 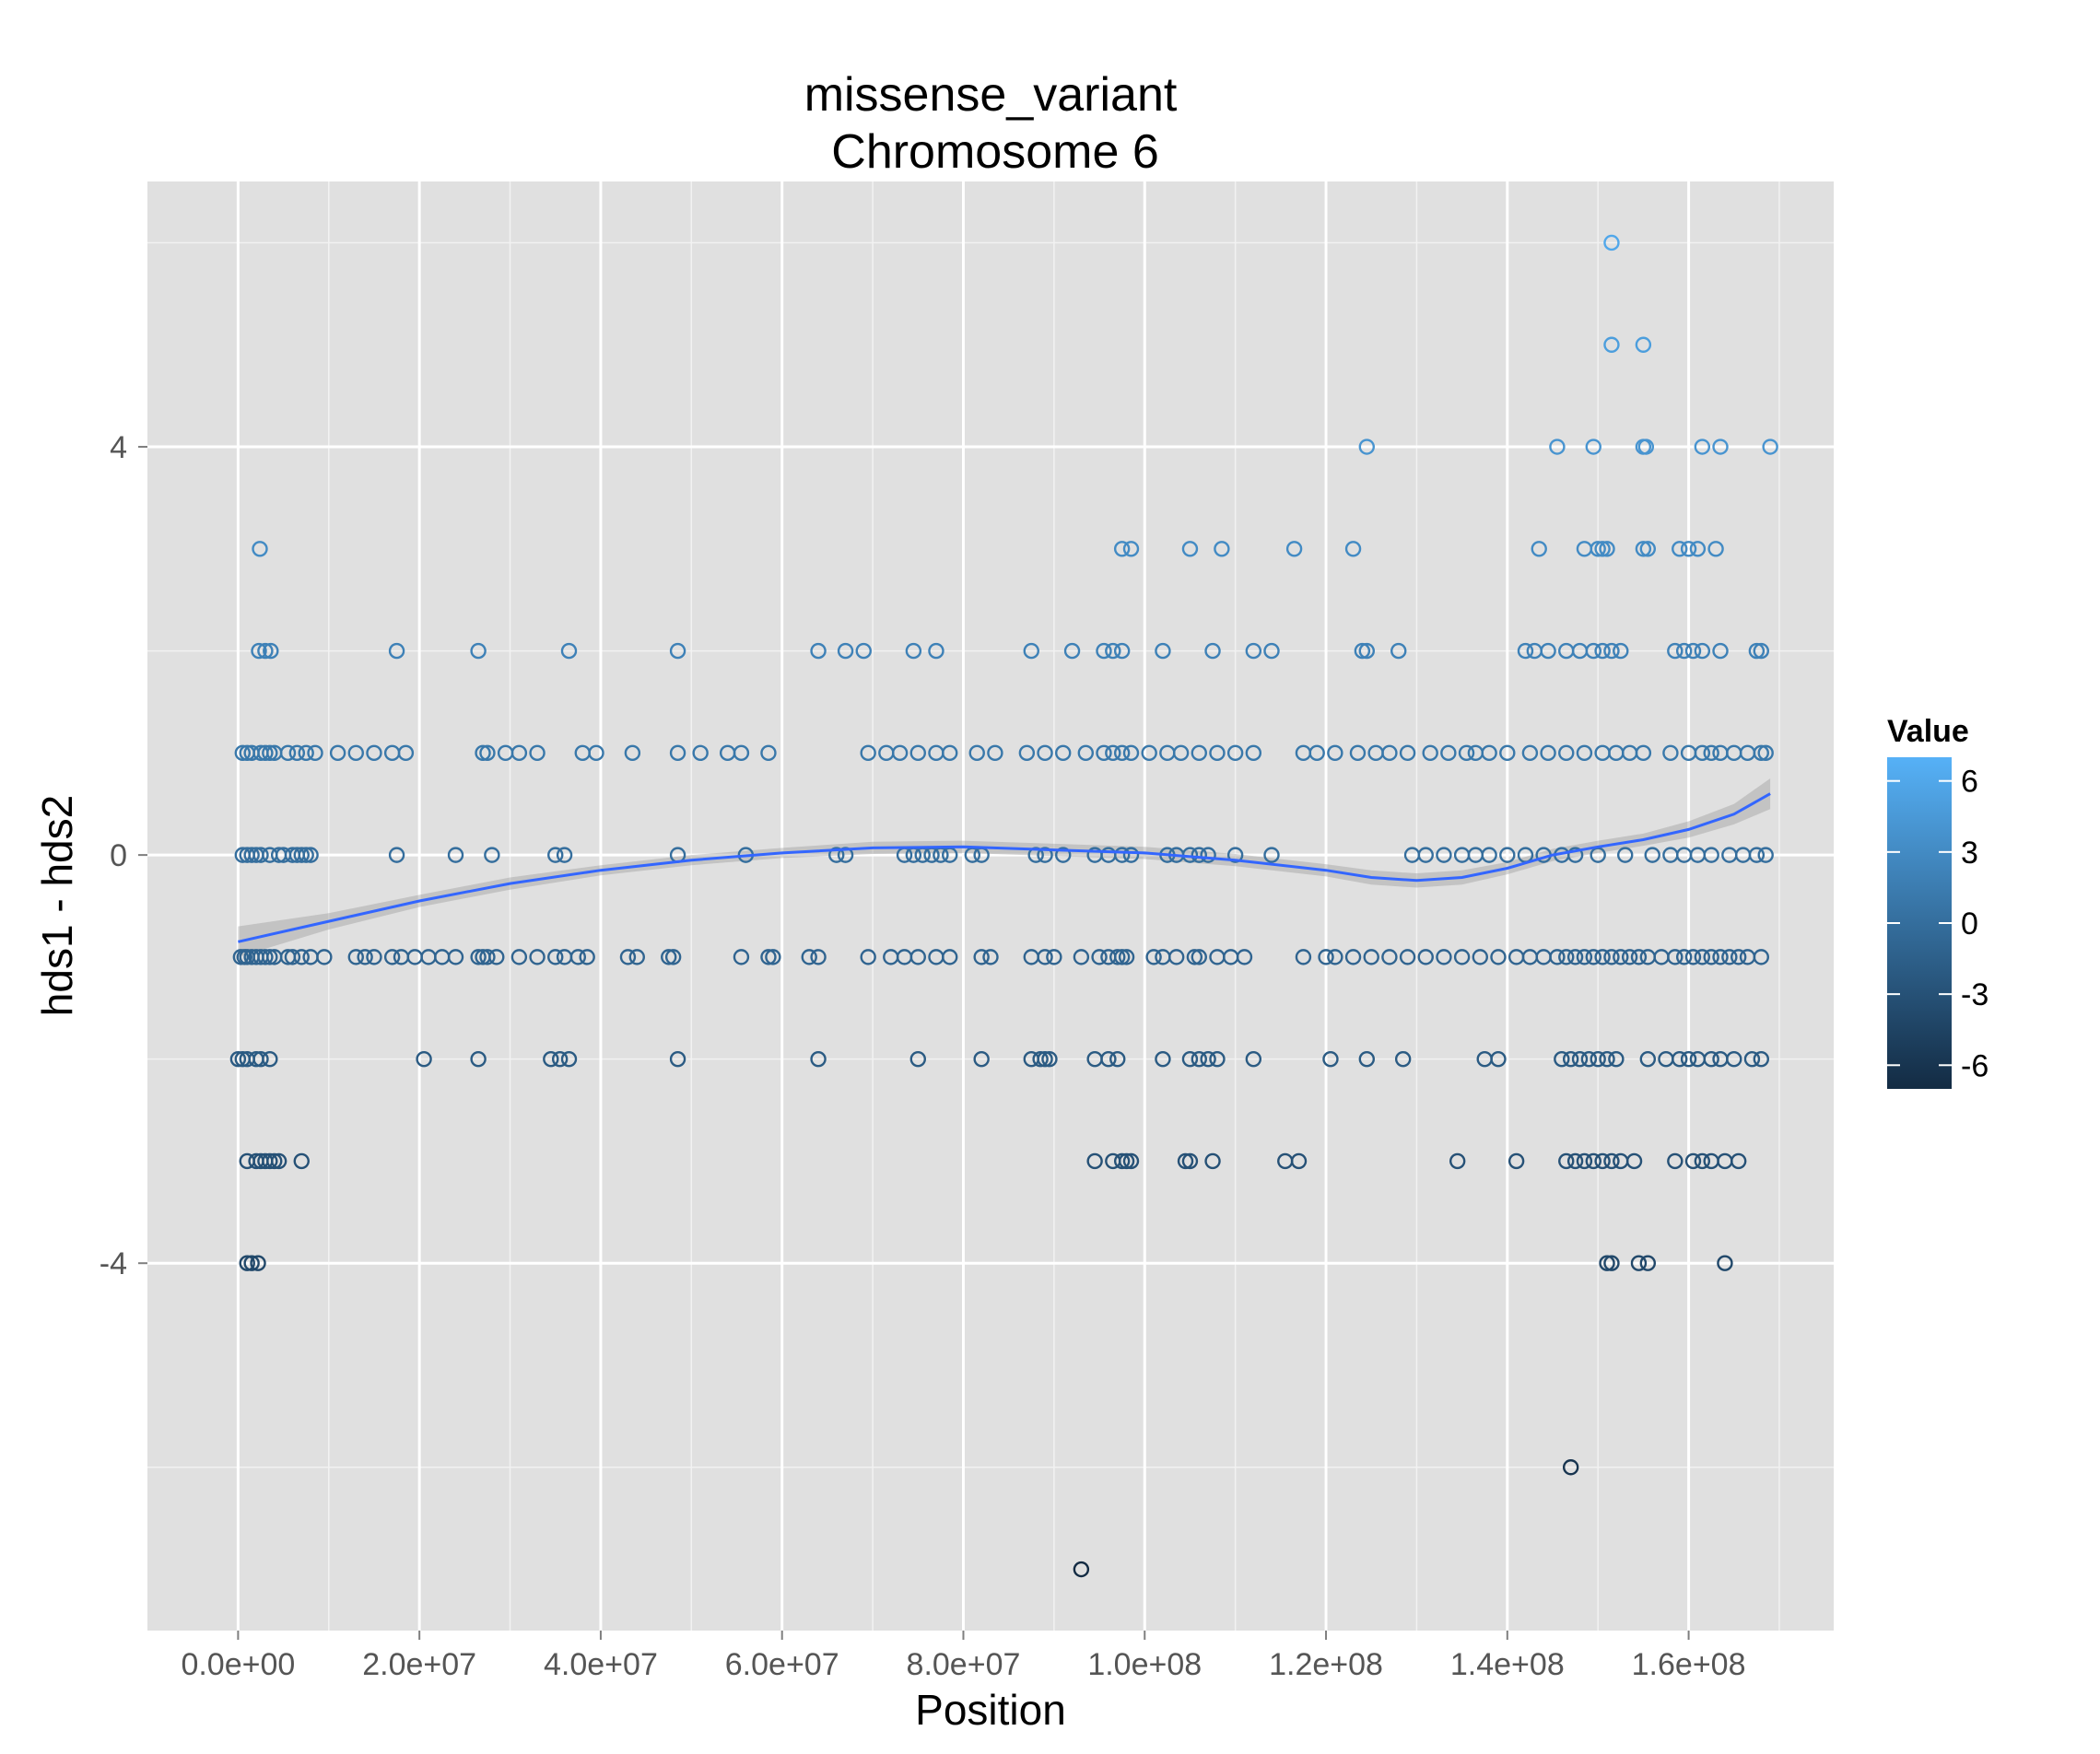 What do you see at coordinates (114, 1263) in the screenshot?
I see `y-tick-label: -4` at bounding box center [114, 1263].